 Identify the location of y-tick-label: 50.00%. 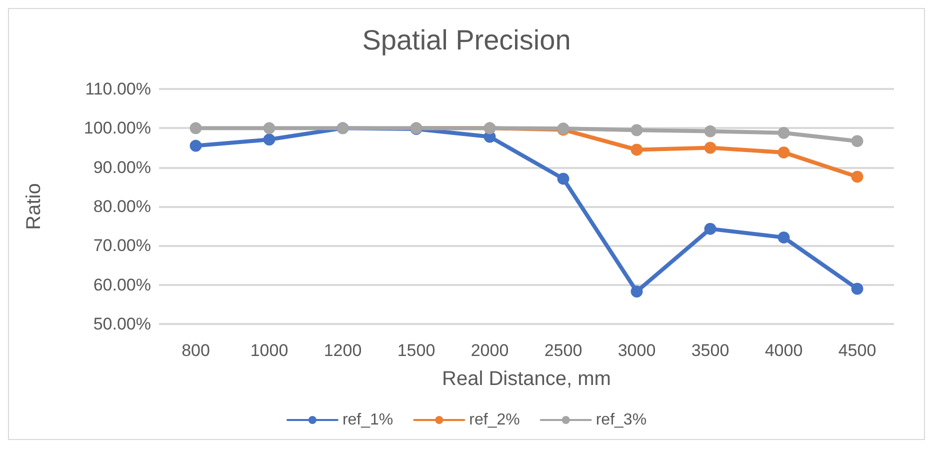
(122, 324).